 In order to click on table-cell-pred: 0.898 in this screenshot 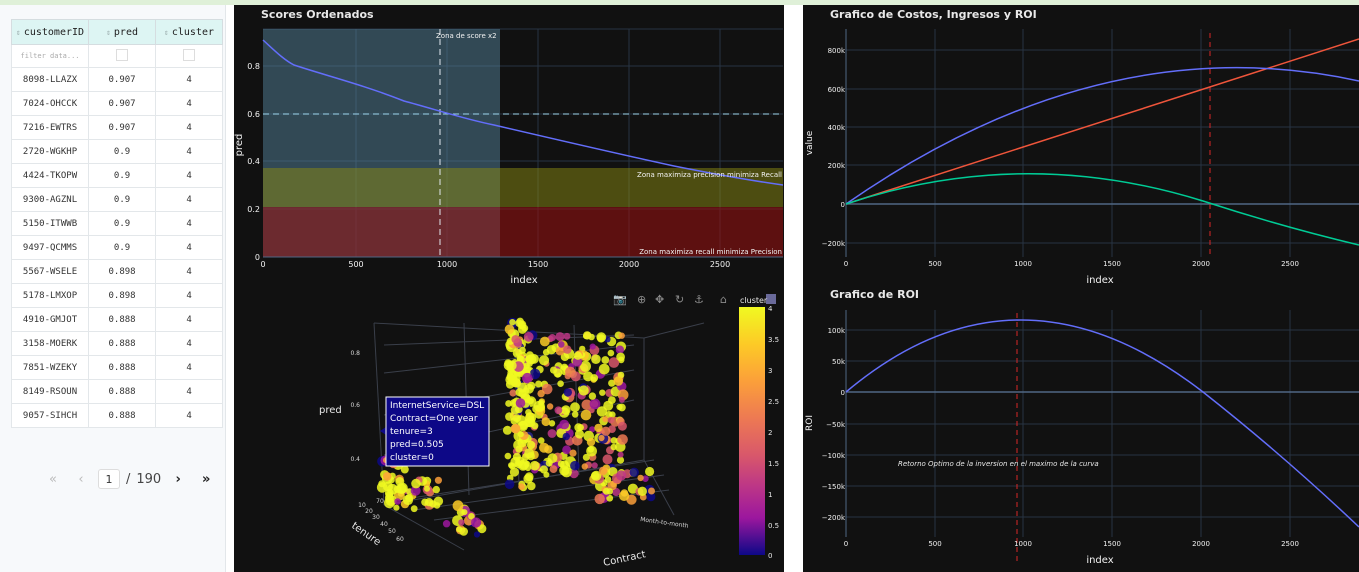, I will do `click(122, 295)`.